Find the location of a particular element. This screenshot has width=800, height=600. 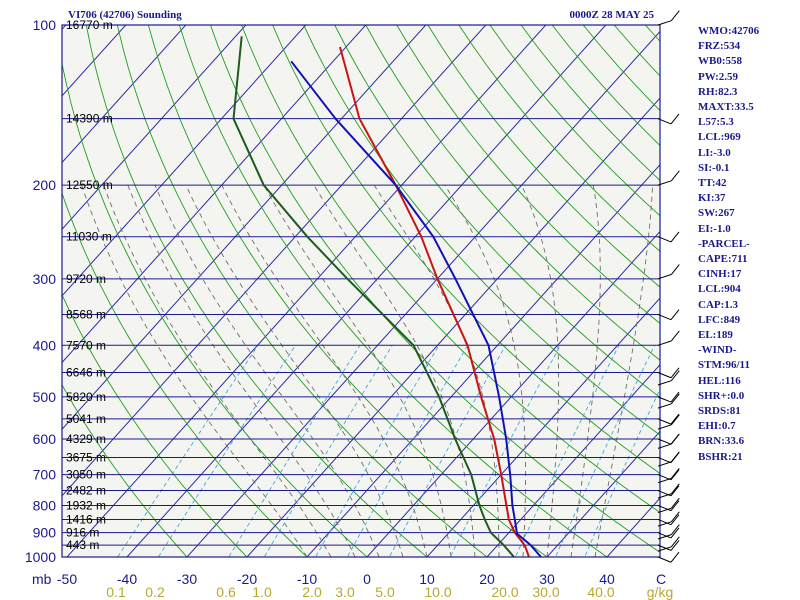

station-title: VI706 (42706) Sounding is located at coordinates (125, 15).